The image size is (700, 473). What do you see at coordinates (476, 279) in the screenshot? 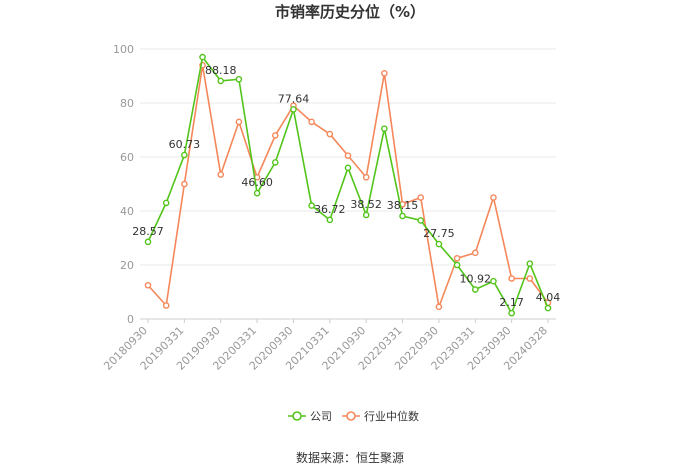
I see `data-label: 10.92` at bounding box center [476, 279].